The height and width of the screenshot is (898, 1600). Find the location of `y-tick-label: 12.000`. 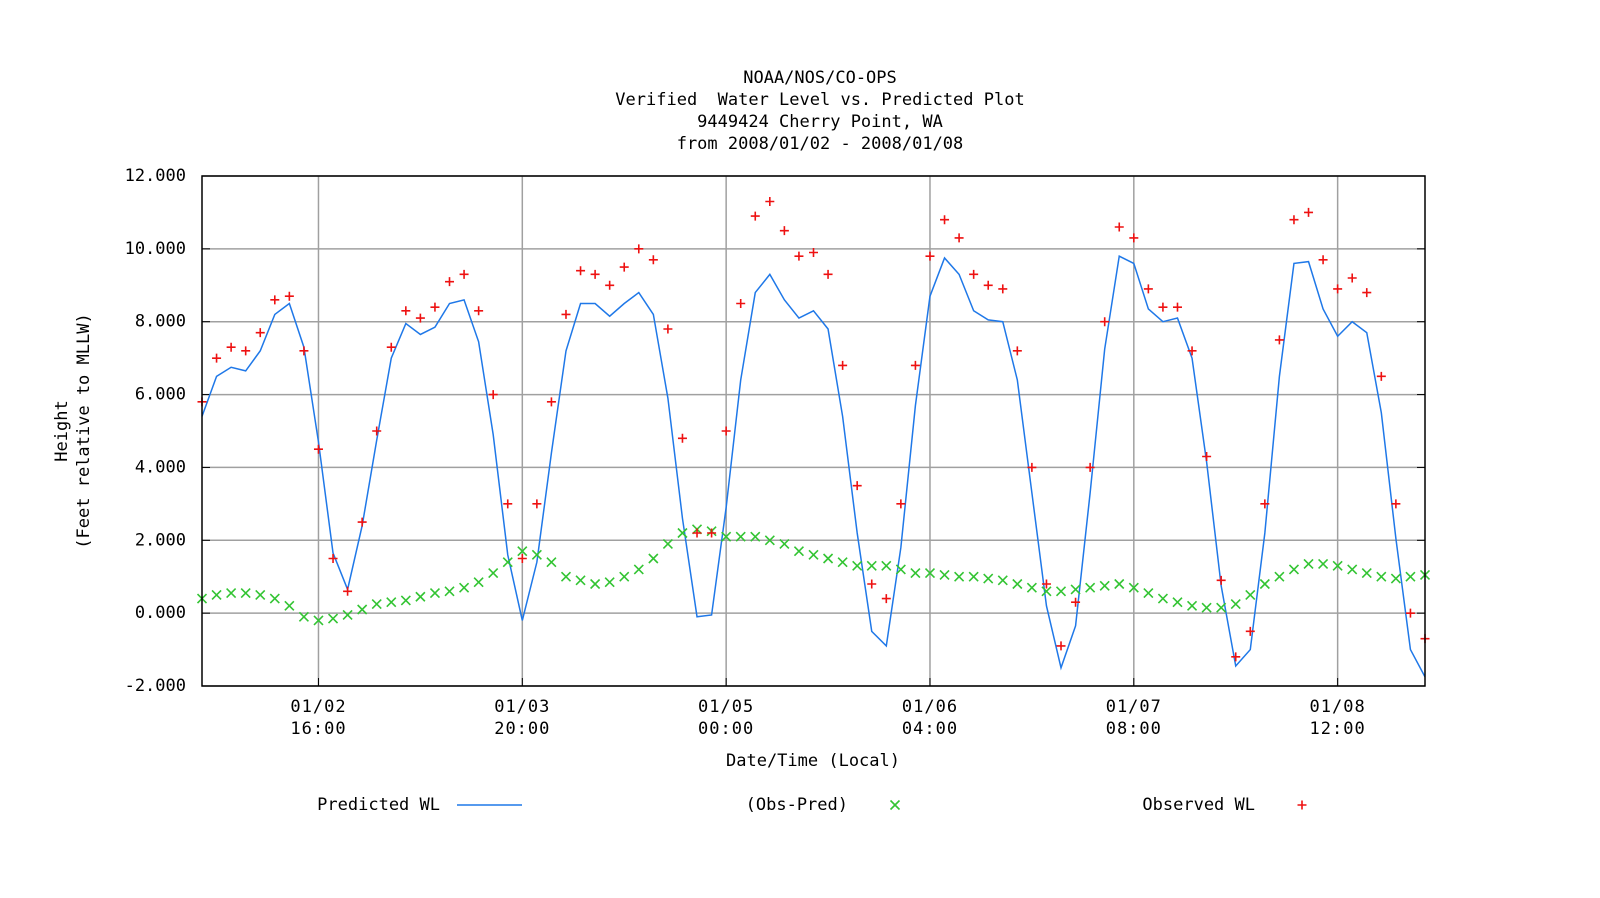

y-tick-label: 12.000 is located at coordinates (155, 176).